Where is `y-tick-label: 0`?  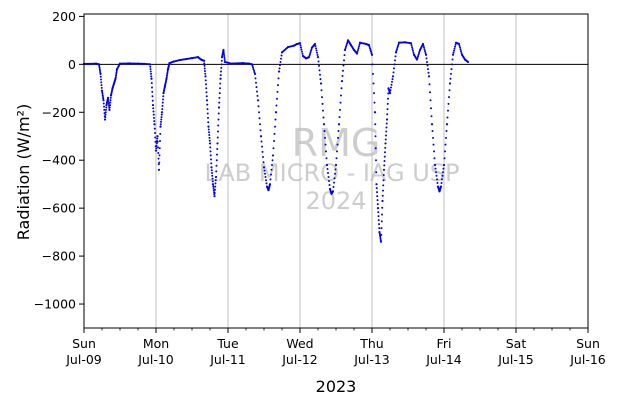 y-tick-label: 0 is located at coordinates (72, 64).